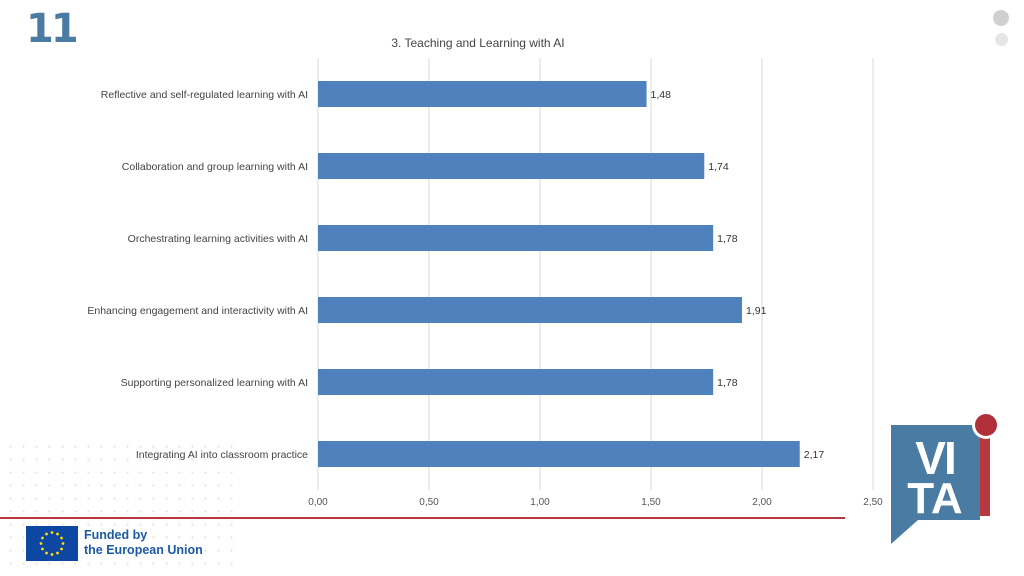 This screenshot has width=1024, height=576. What do you see at coordinates (429, 502) in the screenshot?
I see `x-tick-label: 0,50` at bounding box center [429, 502].